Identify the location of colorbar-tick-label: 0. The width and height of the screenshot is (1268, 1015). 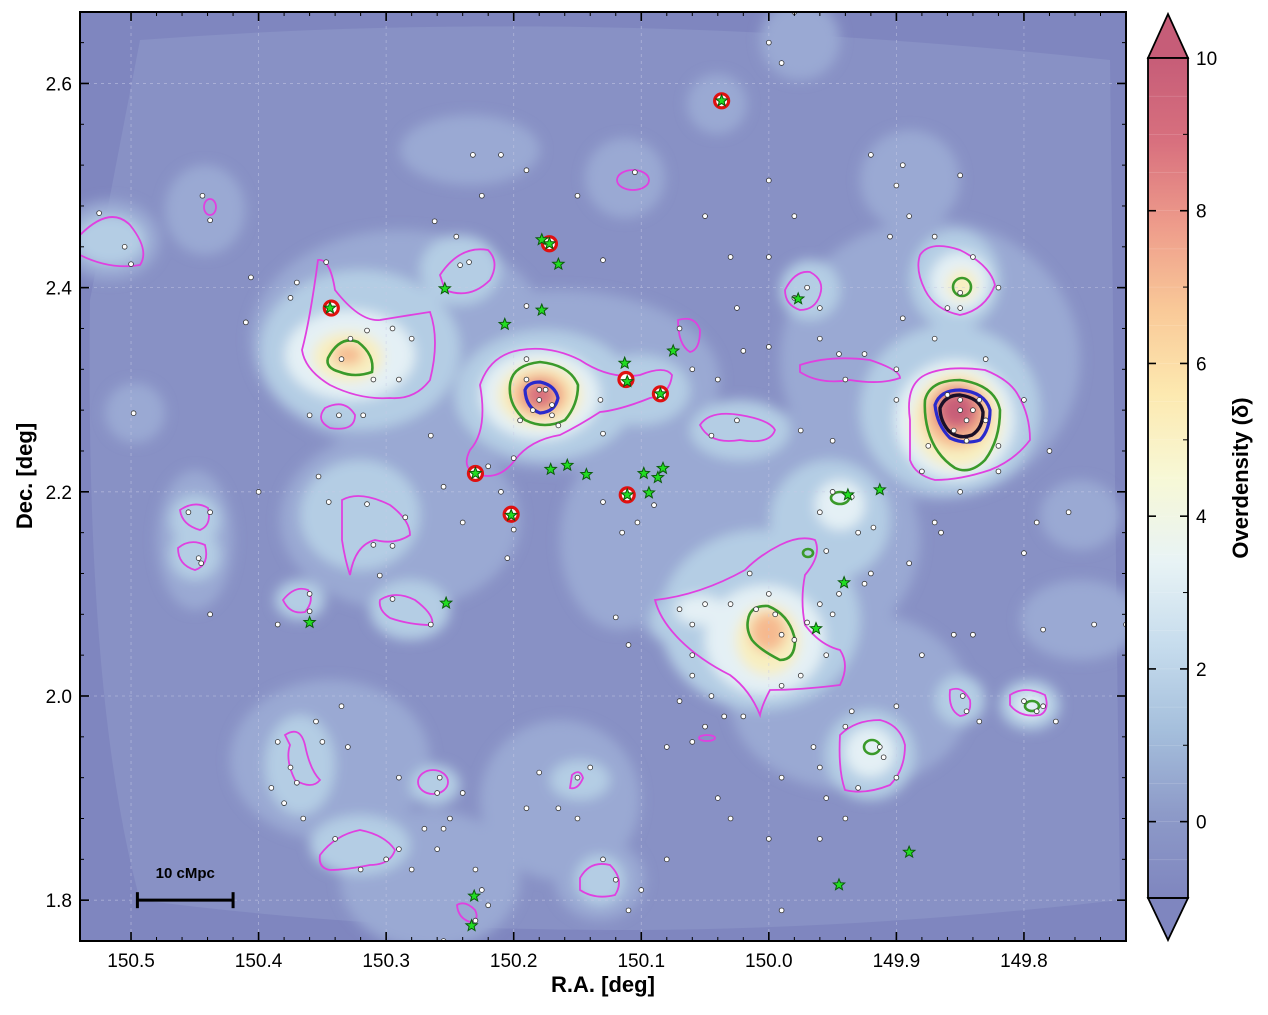
(1201, 823).